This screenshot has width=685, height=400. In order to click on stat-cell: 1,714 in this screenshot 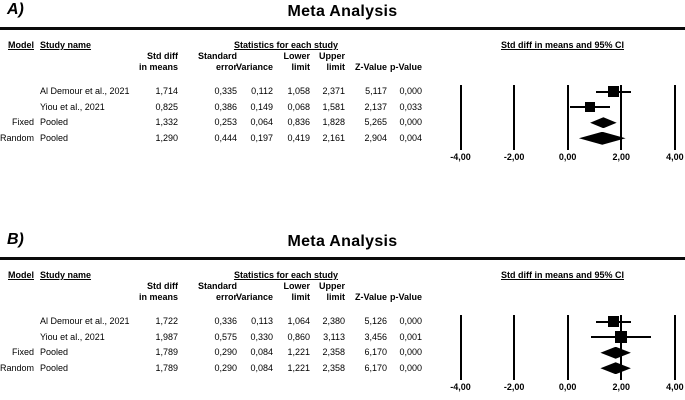, I will do `click(166, 91)`.